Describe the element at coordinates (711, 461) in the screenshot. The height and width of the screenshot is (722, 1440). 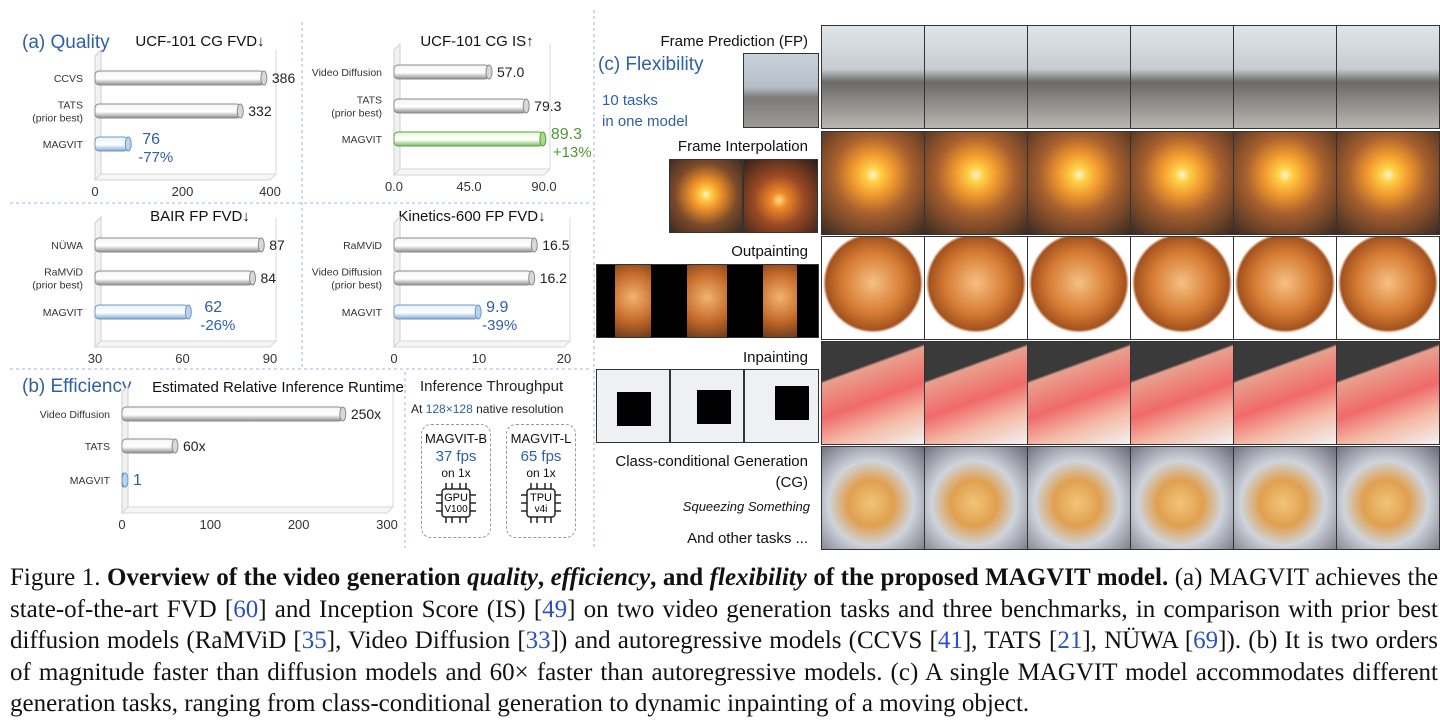
I see `task-label-cg: Class-conditional Generation` at that location.